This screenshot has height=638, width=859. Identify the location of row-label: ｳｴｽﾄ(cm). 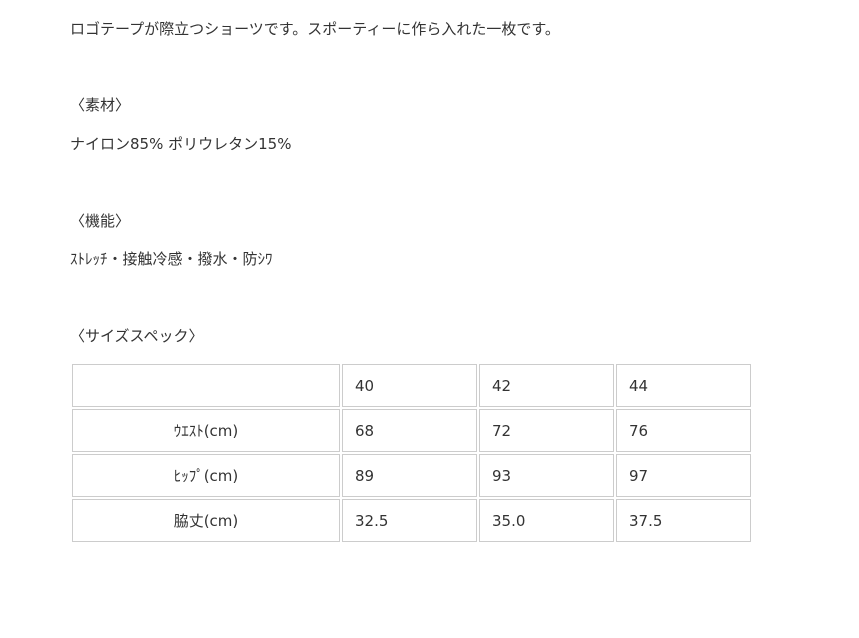
(206, 430).